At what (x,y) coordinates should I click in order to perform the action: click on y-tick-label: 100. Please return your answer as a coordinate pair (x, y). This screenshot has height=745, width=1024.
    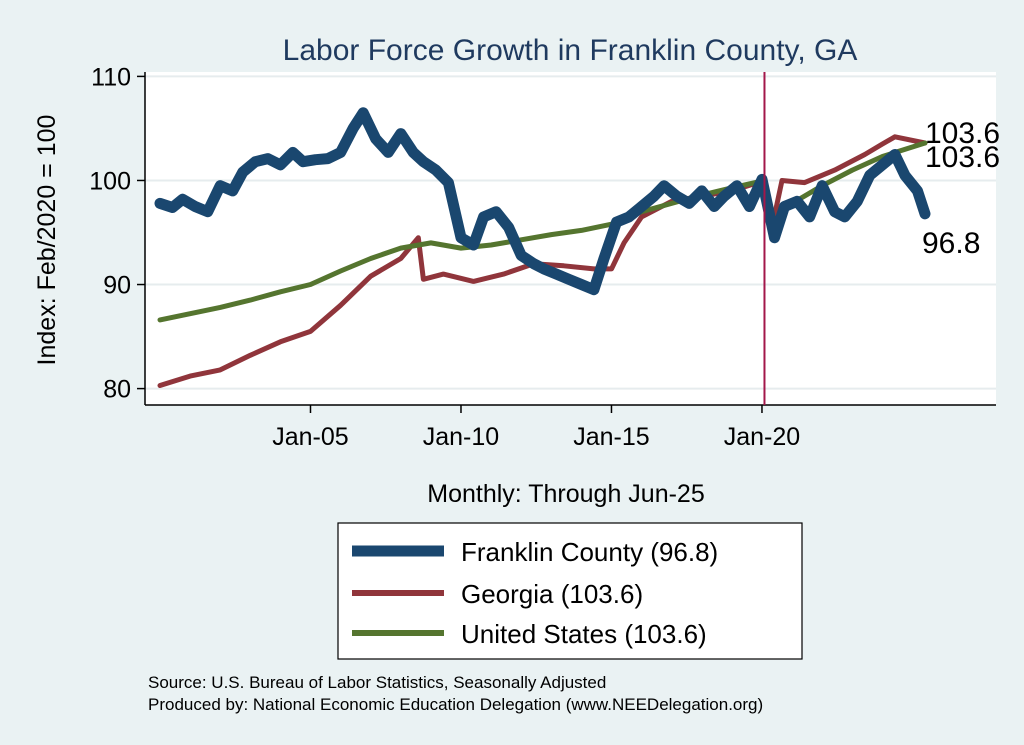
    Looking at the image, I should click on (110, 181).